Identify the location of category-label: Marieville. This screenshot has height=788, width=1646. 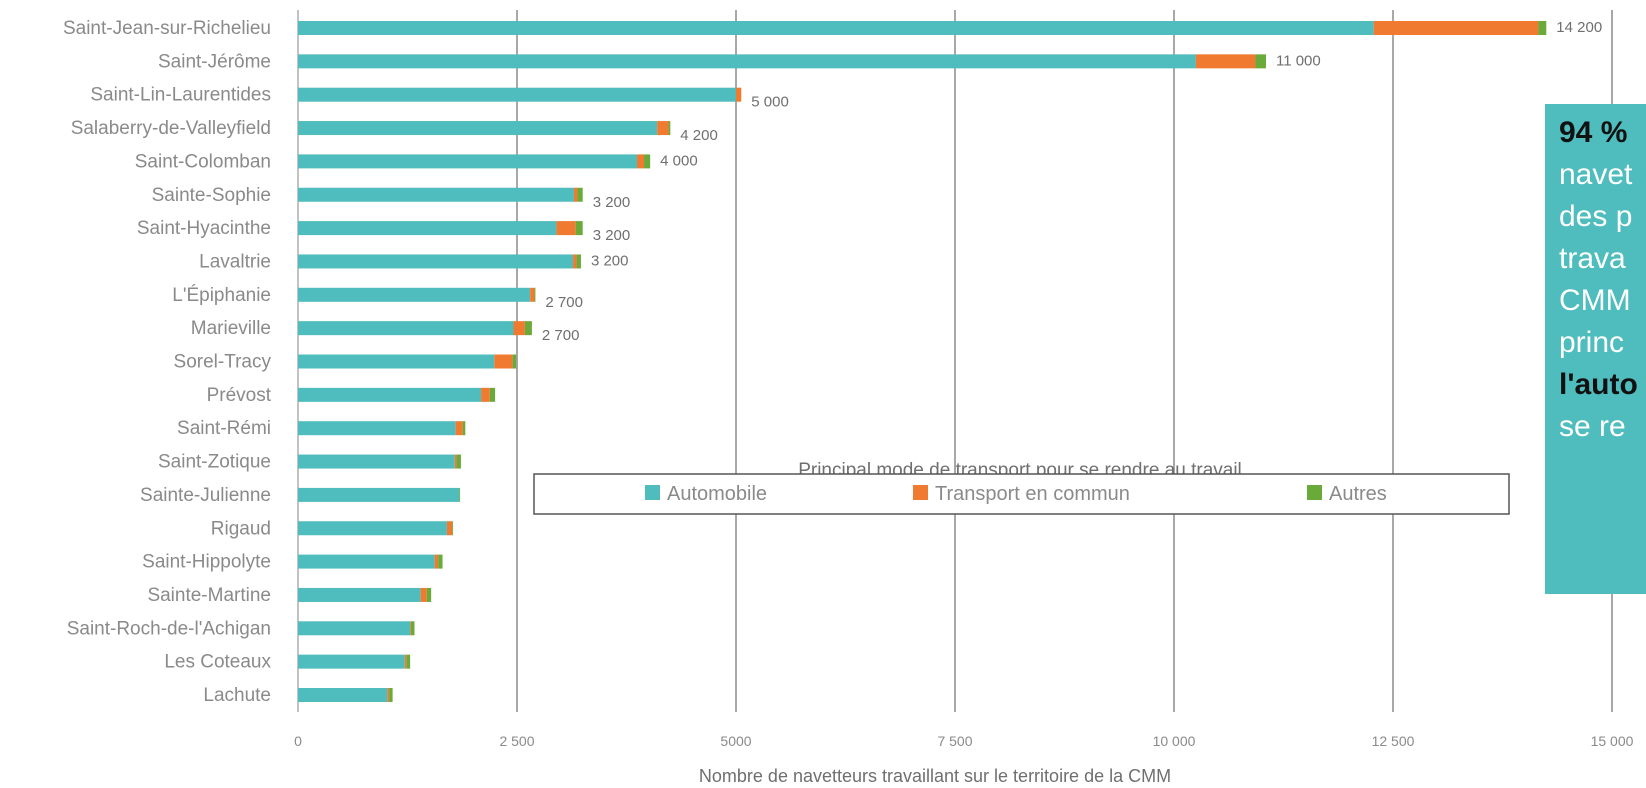
(231, 328).